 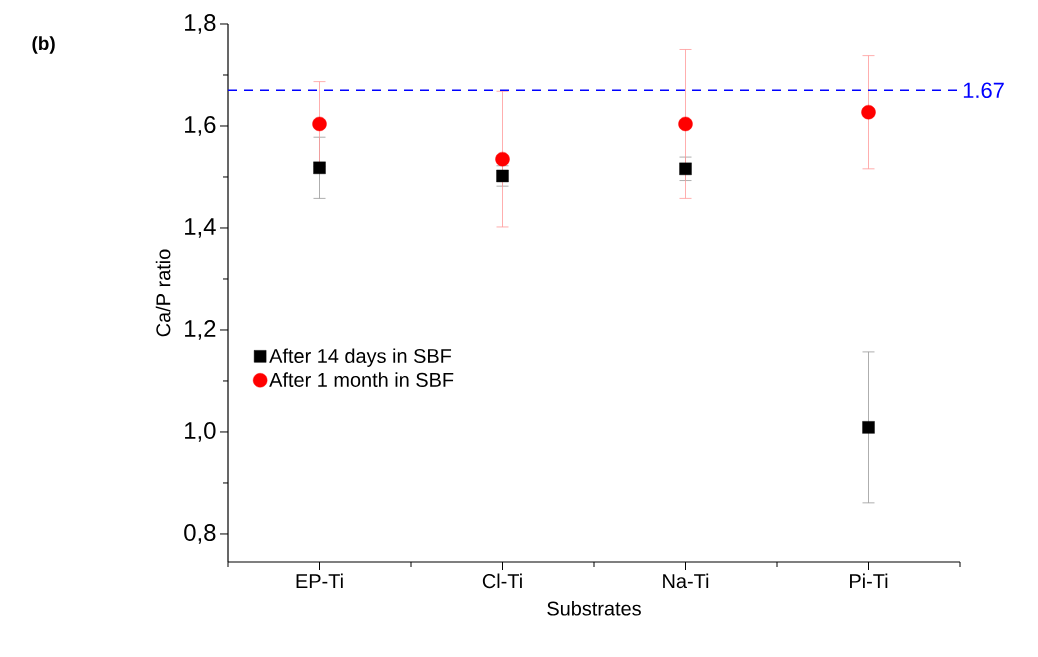 I want to click on y-tick-label: 1,0, so click(x=200, y=432).